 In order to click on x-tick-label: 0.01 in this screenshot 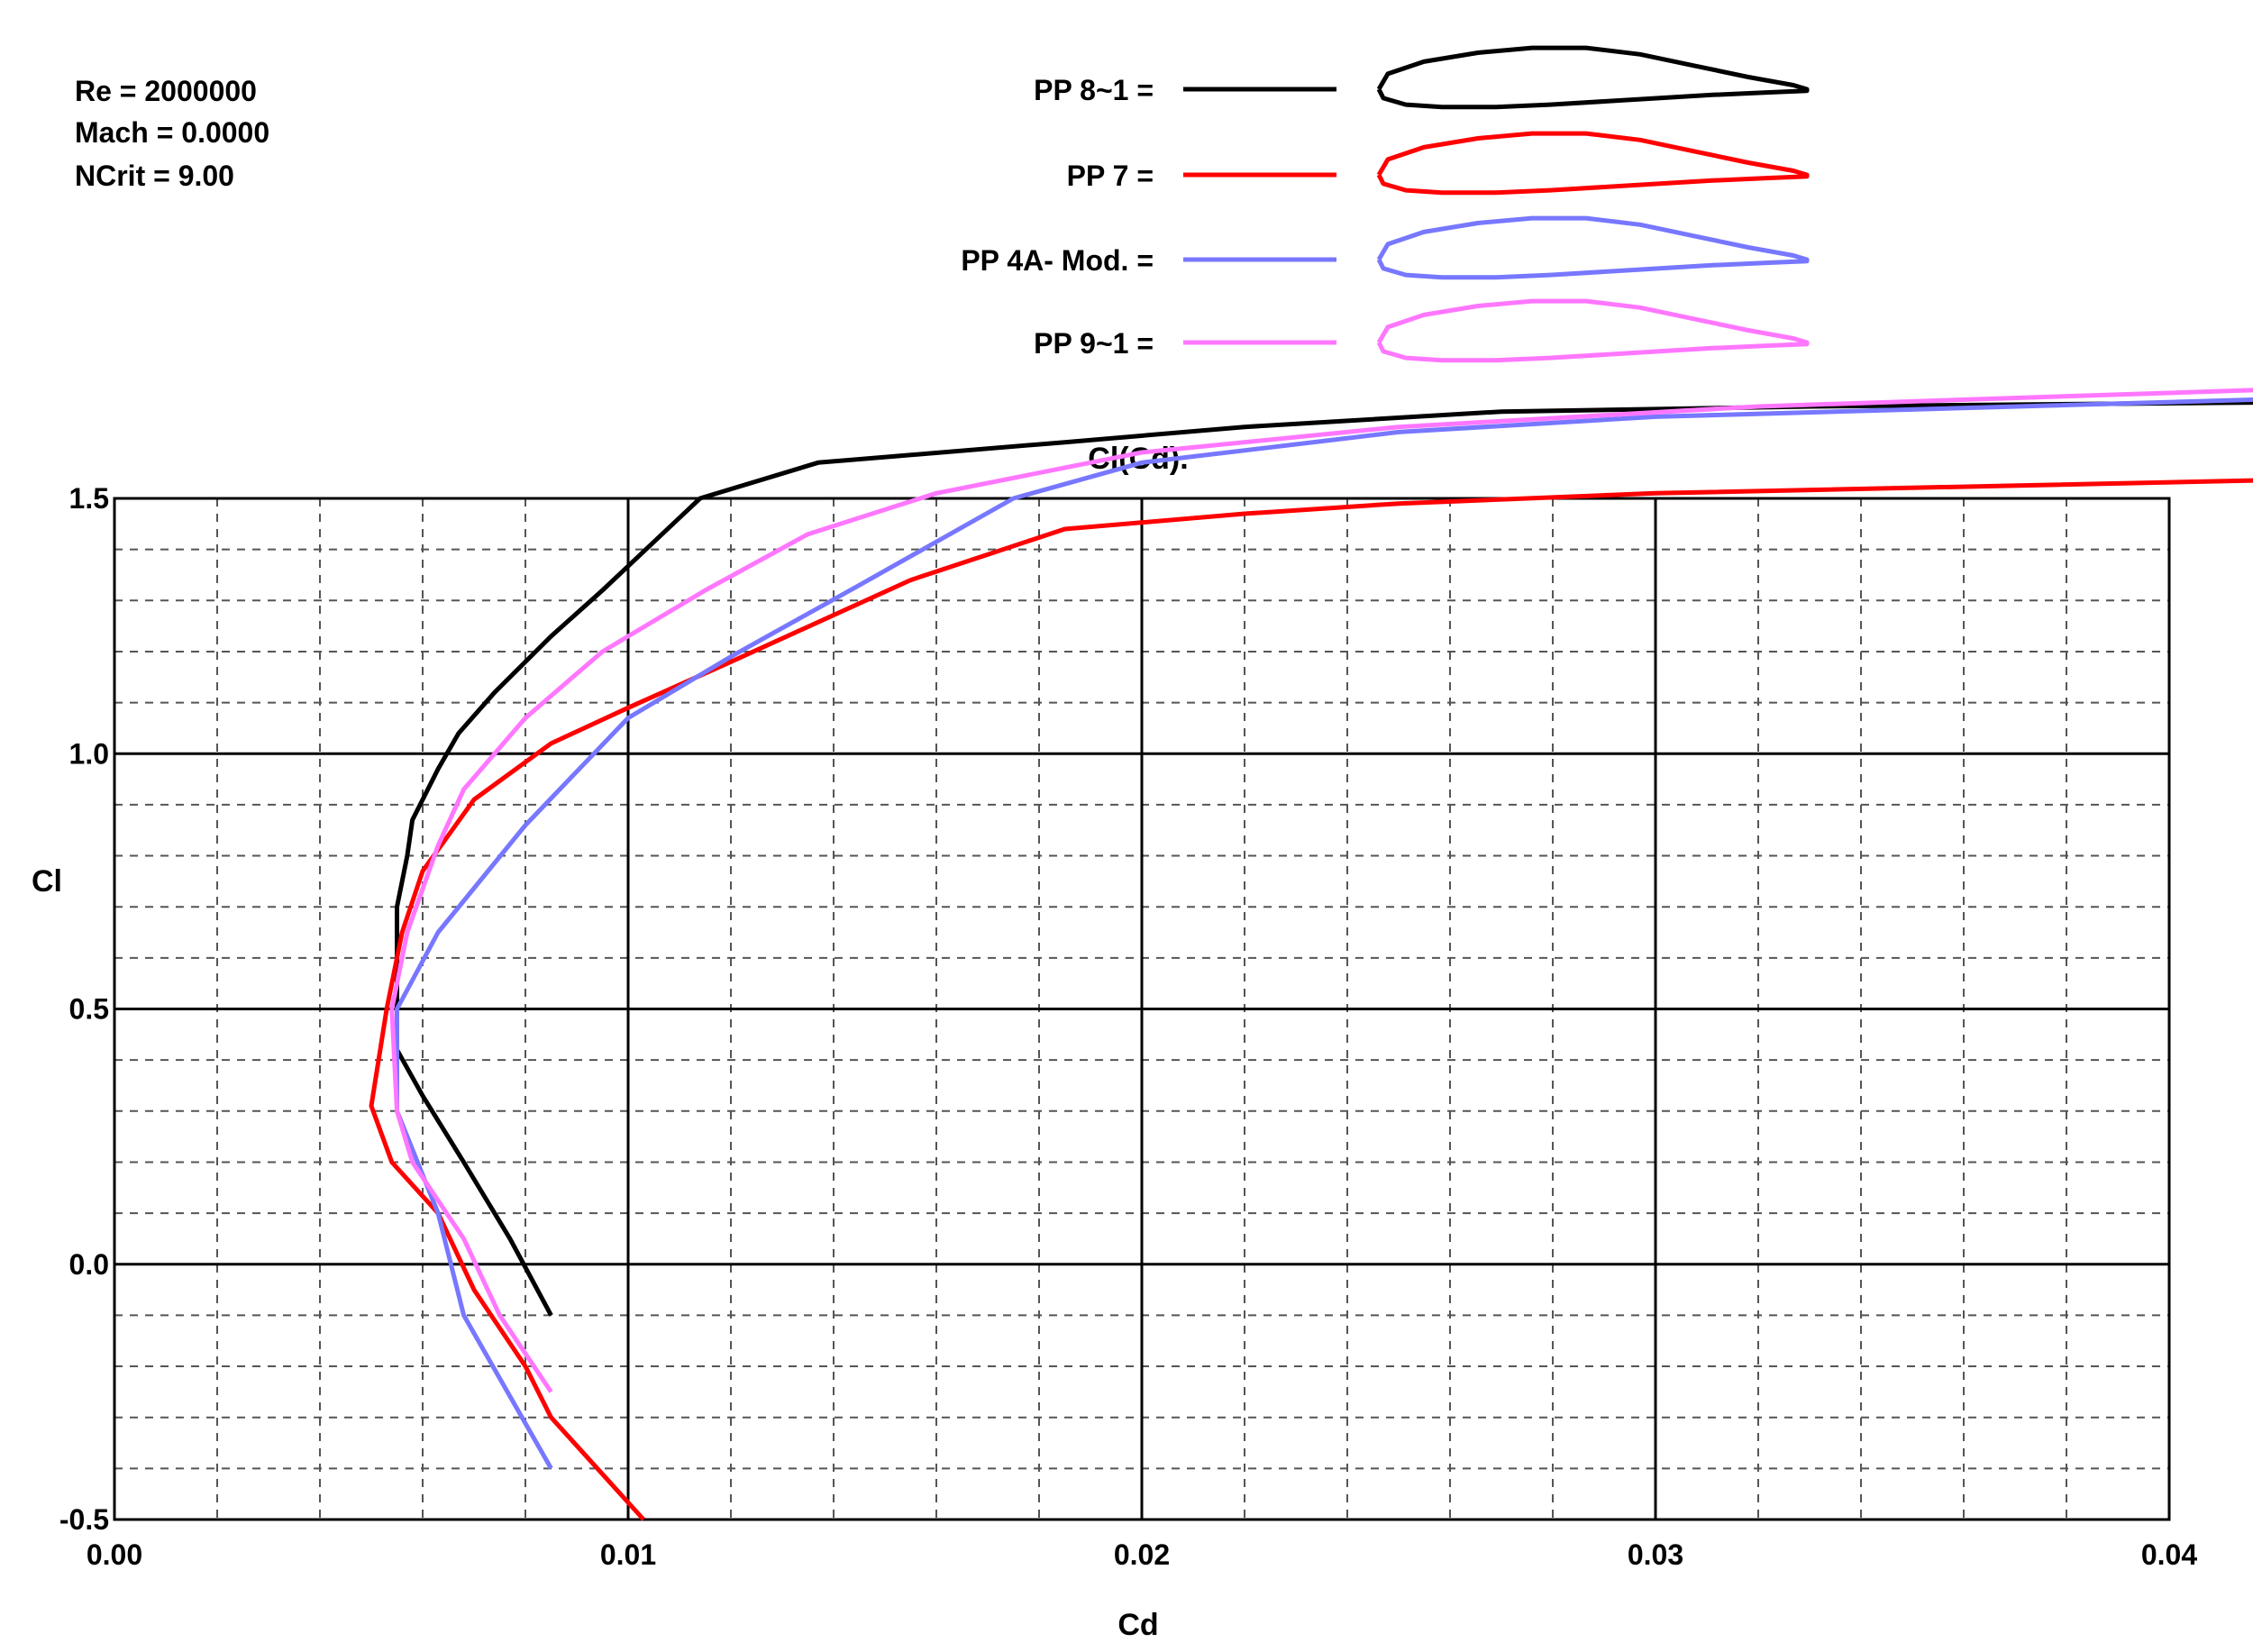, I will do `click(628, 1555)`.